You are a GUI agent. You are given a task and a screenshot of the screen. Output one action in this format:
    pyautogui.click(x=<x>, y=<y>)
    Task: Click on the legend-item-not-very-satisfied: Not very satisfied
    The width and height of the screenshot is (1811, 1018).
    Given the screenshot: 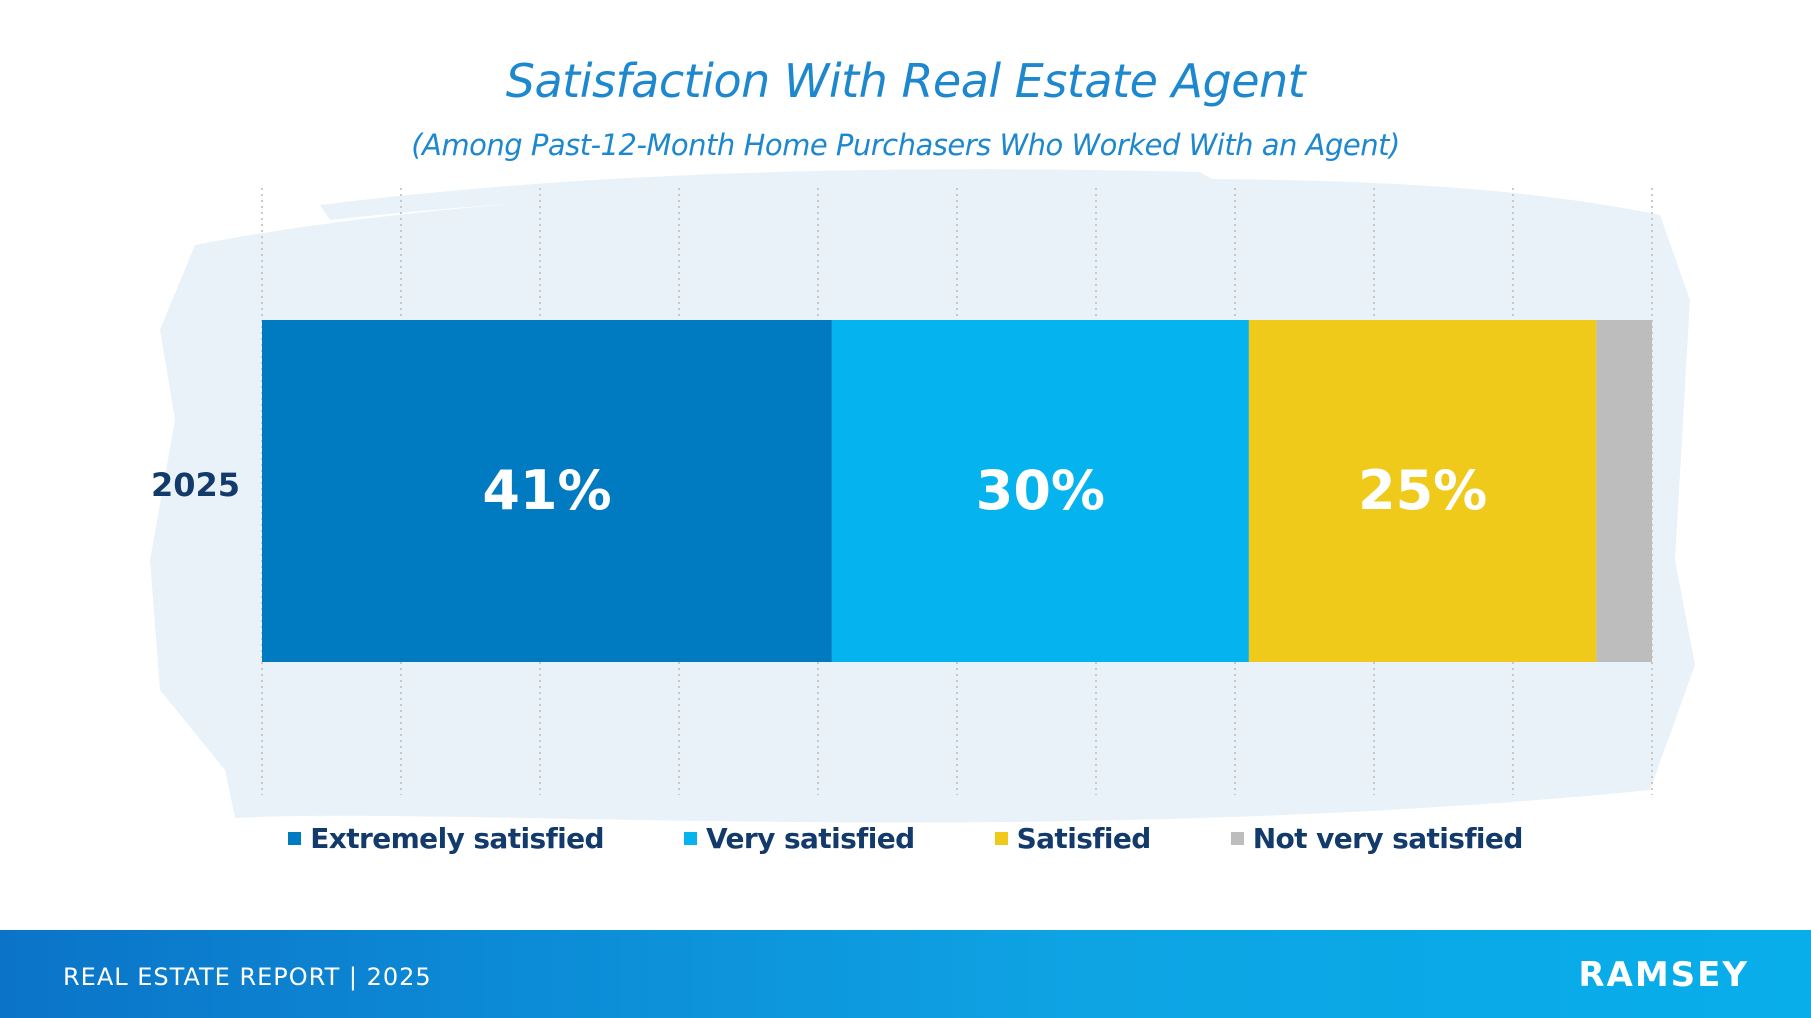 What is the action you would take?
    pyautogui.click(x=1377, y=838)
    